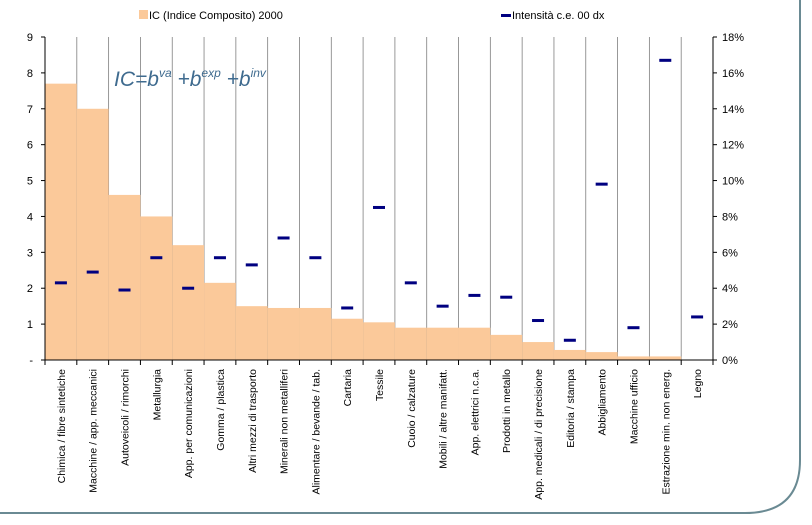  I want to click on formula-annotation: IC=bva +bexp +binv, so click(190, 78).